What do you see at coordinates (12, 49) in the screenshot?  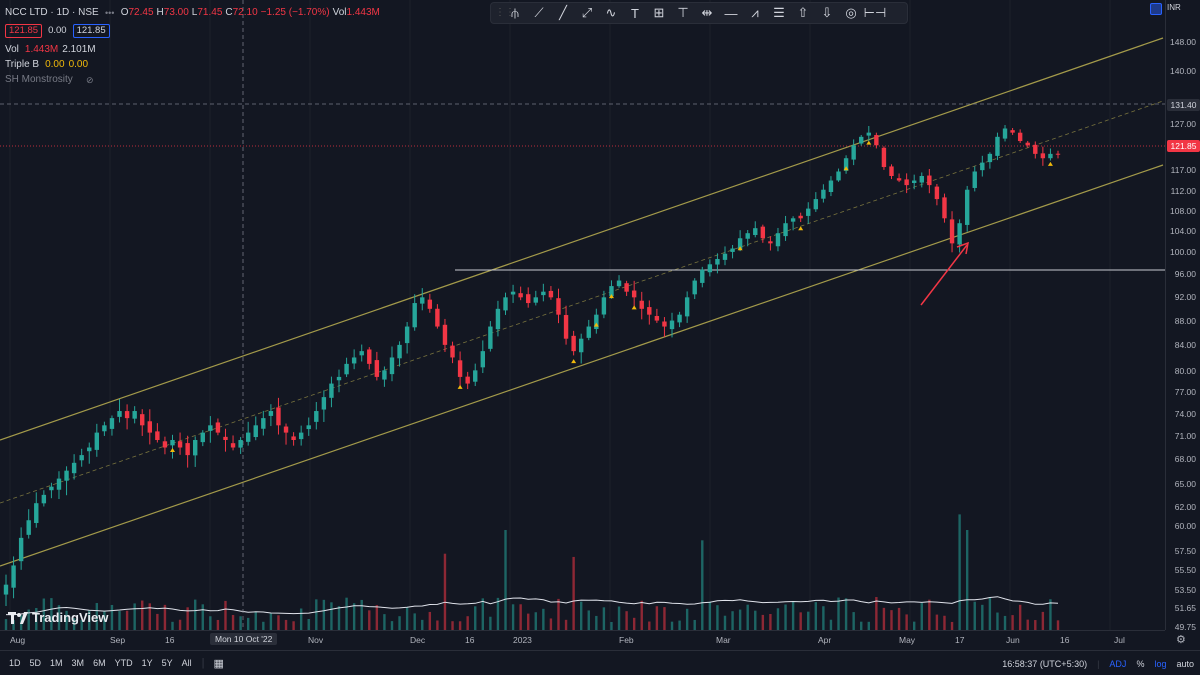 I see `volume-indicator-label: Vol` at bounding box center [12, 49].